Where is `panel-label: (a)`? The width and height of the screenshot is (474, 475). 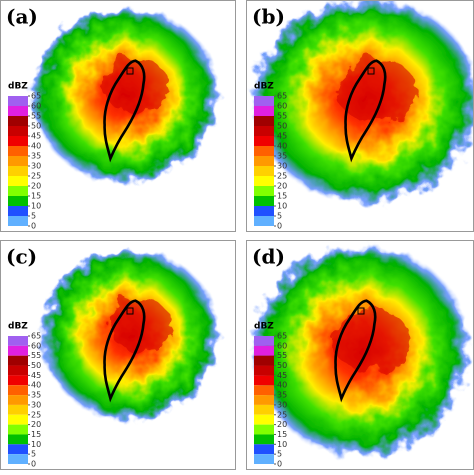 panel-label: (a) is located at coordinates (22, 17).